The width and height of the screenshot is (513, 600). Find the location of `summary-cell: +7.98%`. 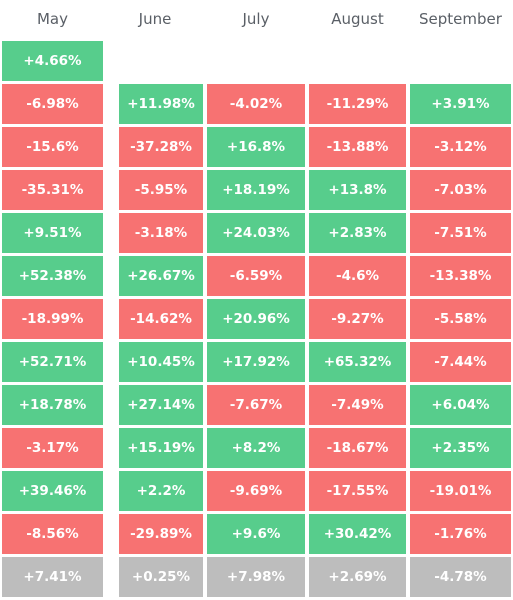

summary-cell: +7.98% is located at coordinates (256, 577).